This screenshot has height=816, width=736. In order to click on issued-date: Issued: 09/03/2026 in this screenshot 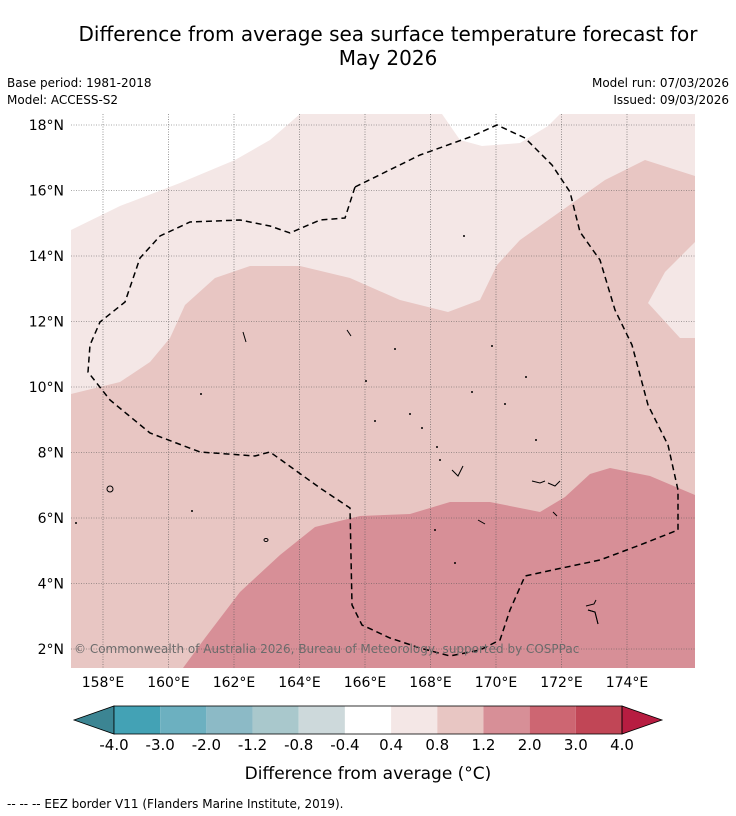, I will do `click(671, 100)`.